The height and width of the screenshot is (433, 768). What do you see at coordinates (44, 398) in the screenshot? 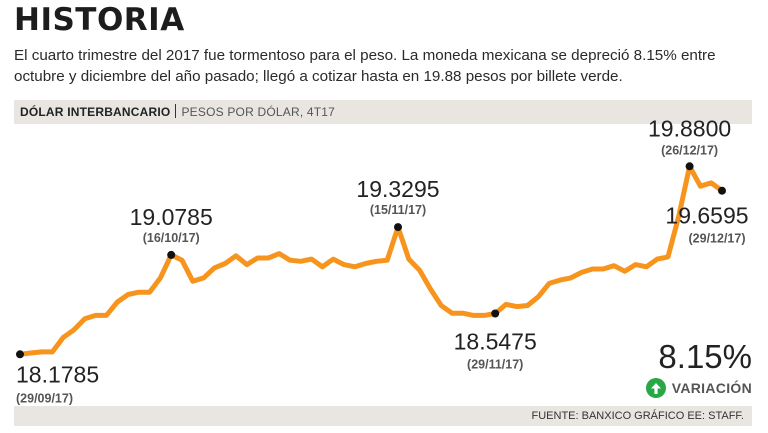
I see `data-date-label: (29/09/17)` at bounding box center [44, 398].